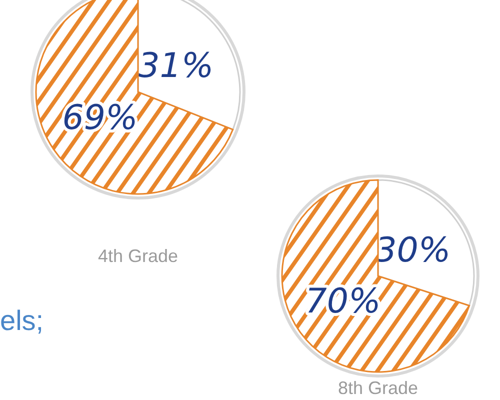  What do you see at coordinates (176, 66) in the screenshot?
I see `data-label: 31%` at bounding box center [176, 66].